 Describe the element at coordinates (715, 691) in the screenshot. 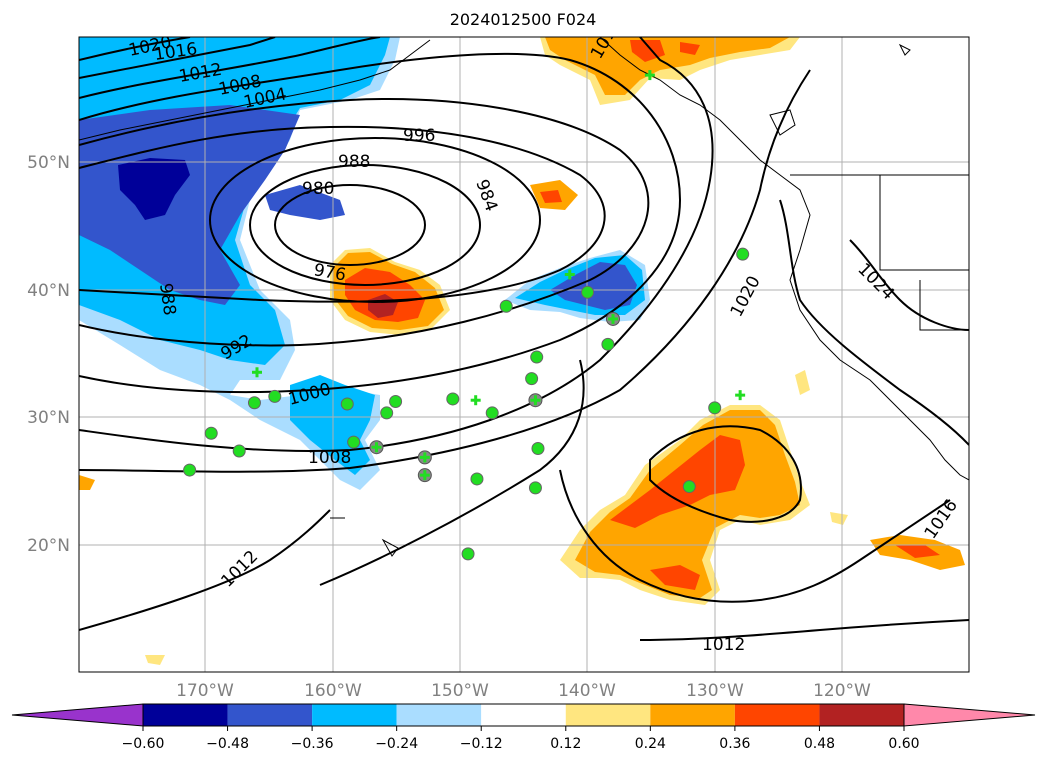

I see `lon-label-130w: 130°W` at that location.